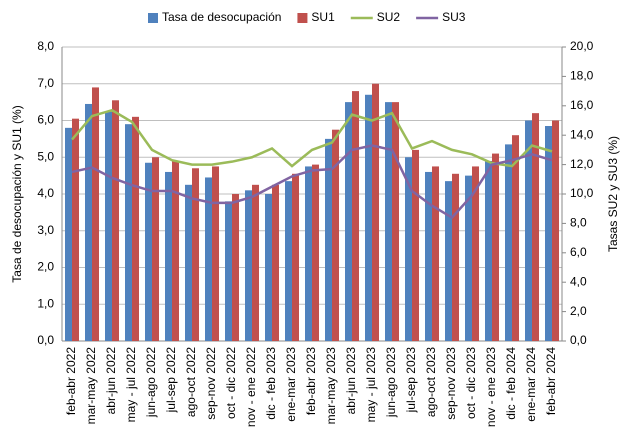 The height and width of the screenshot is (445, 625). Describe the element at coordinates (45, 267) in the screenshot. I see `y-tick-label: 2,0` at that location.